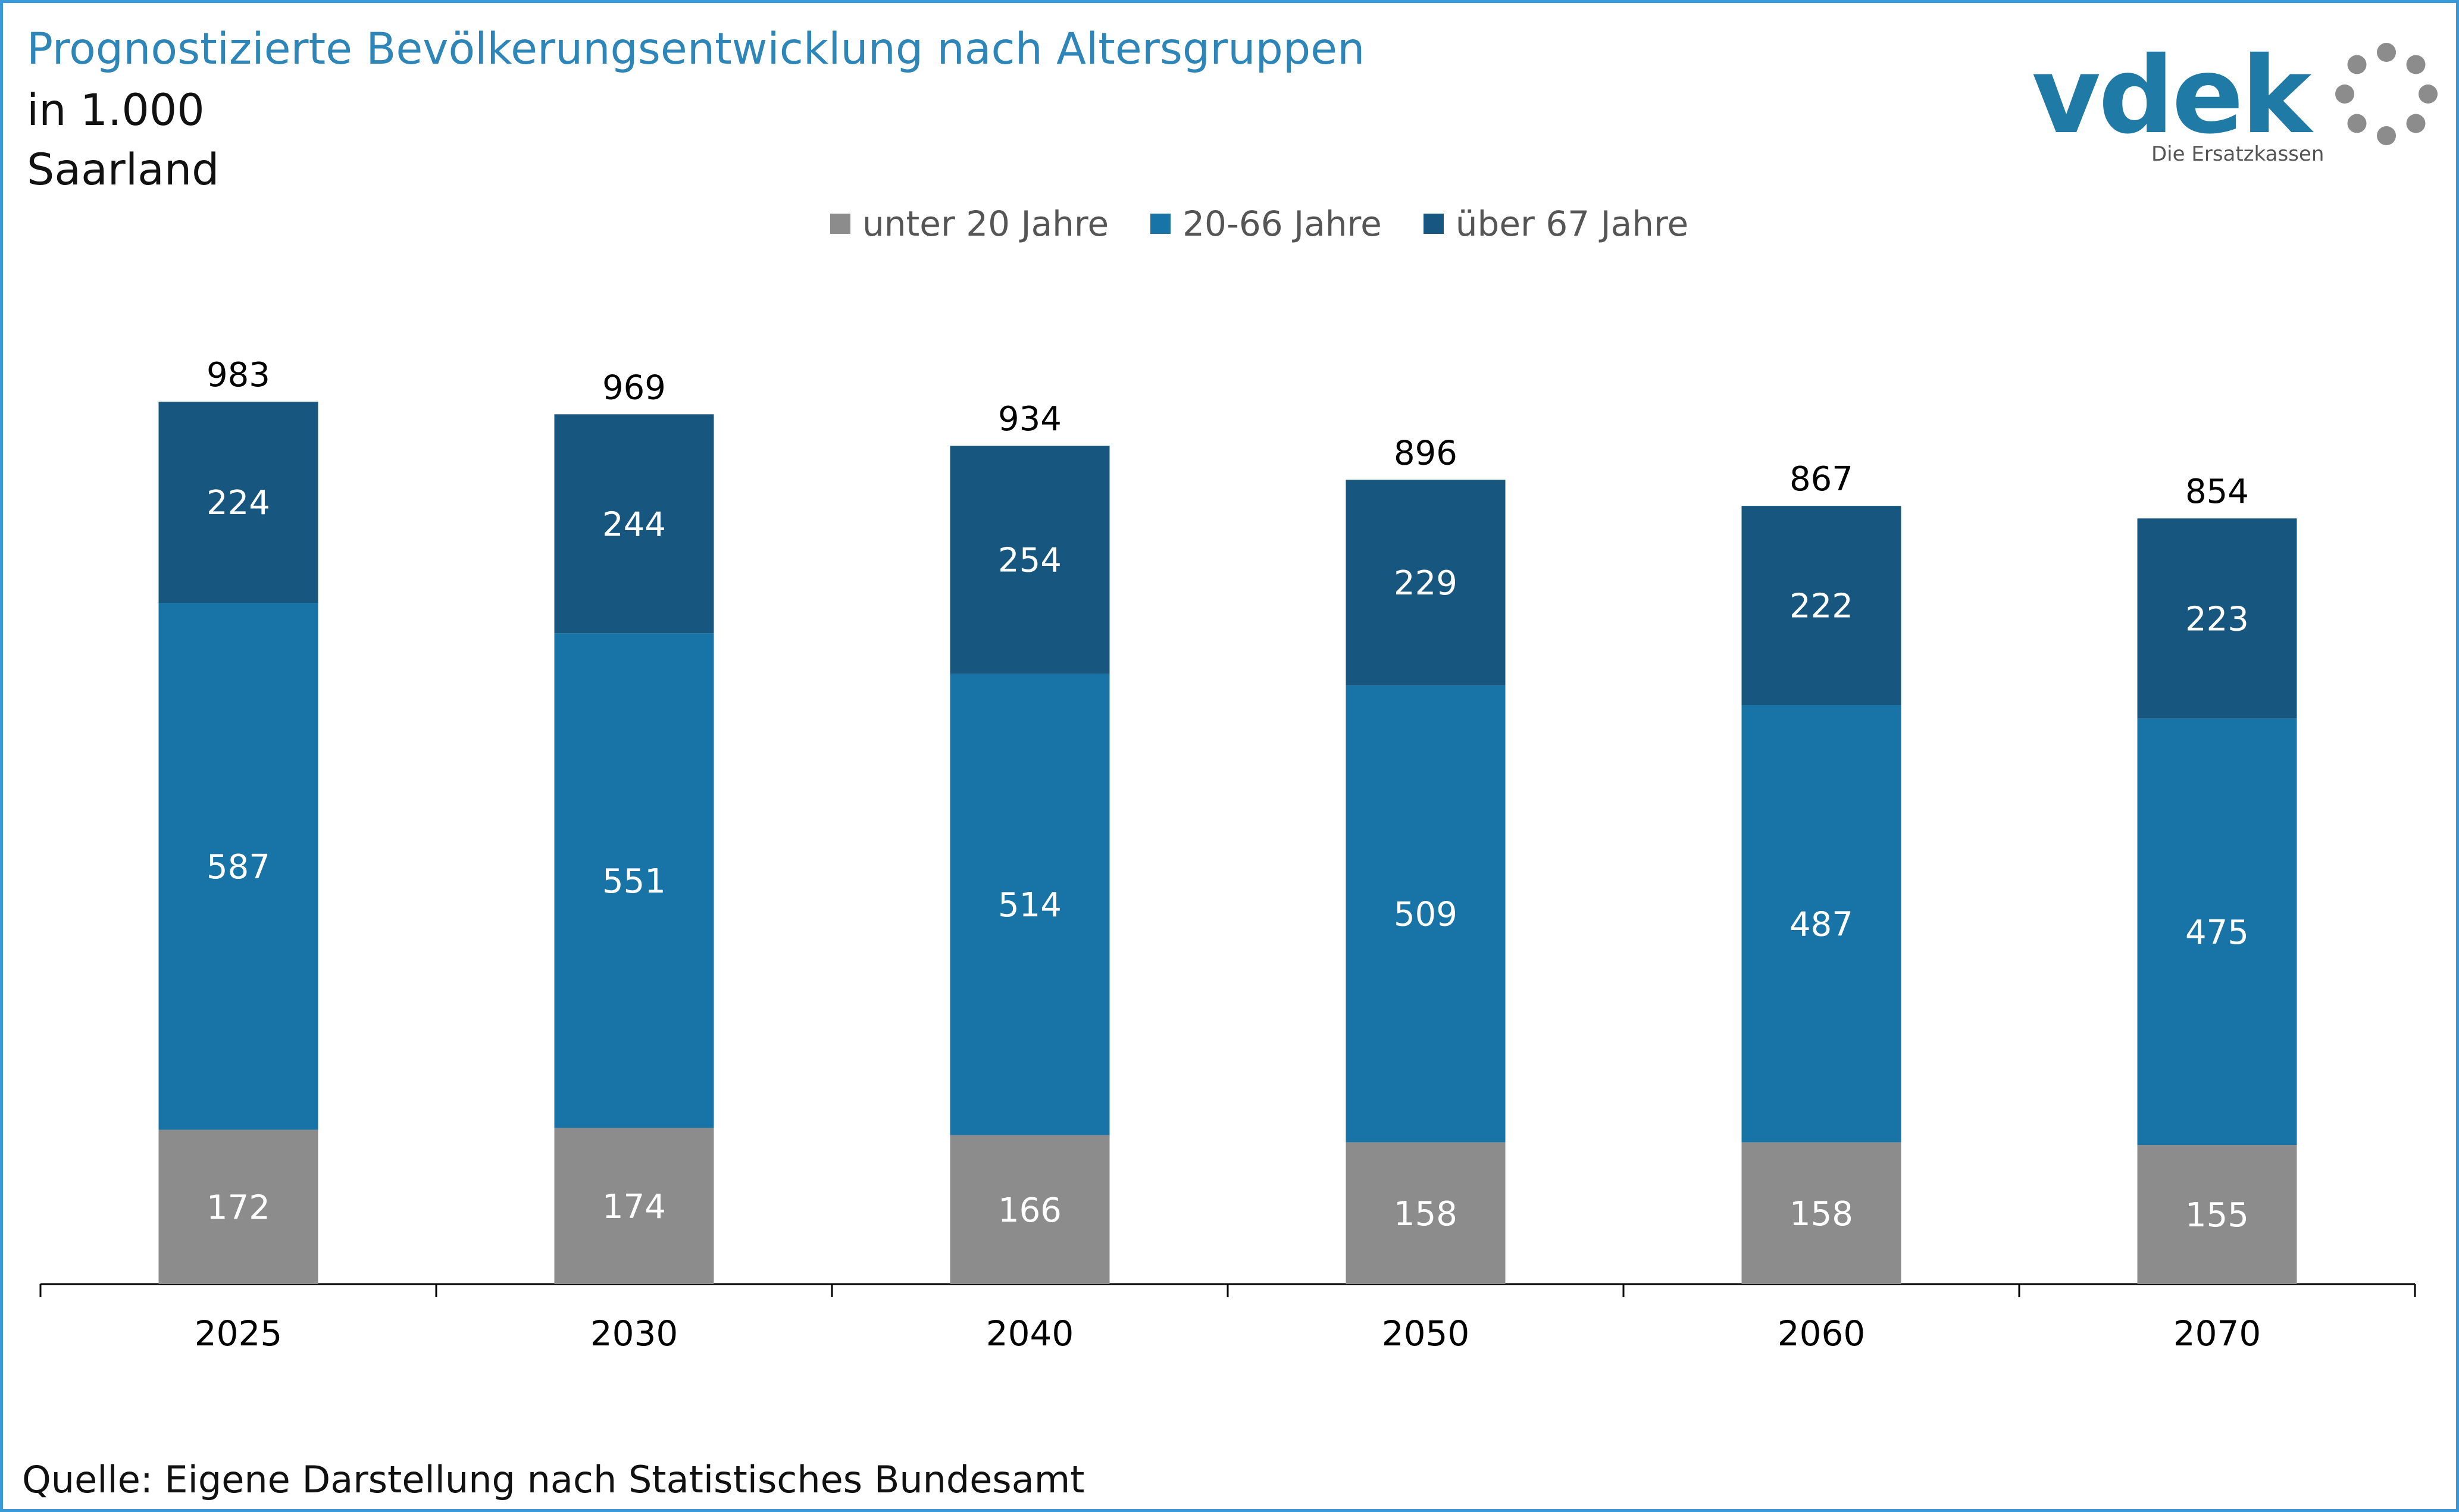 This screenshot has width=2459, height=1512. I want to click on legend-item-20-66: 20-66 Jahre, so click(1266, 224).